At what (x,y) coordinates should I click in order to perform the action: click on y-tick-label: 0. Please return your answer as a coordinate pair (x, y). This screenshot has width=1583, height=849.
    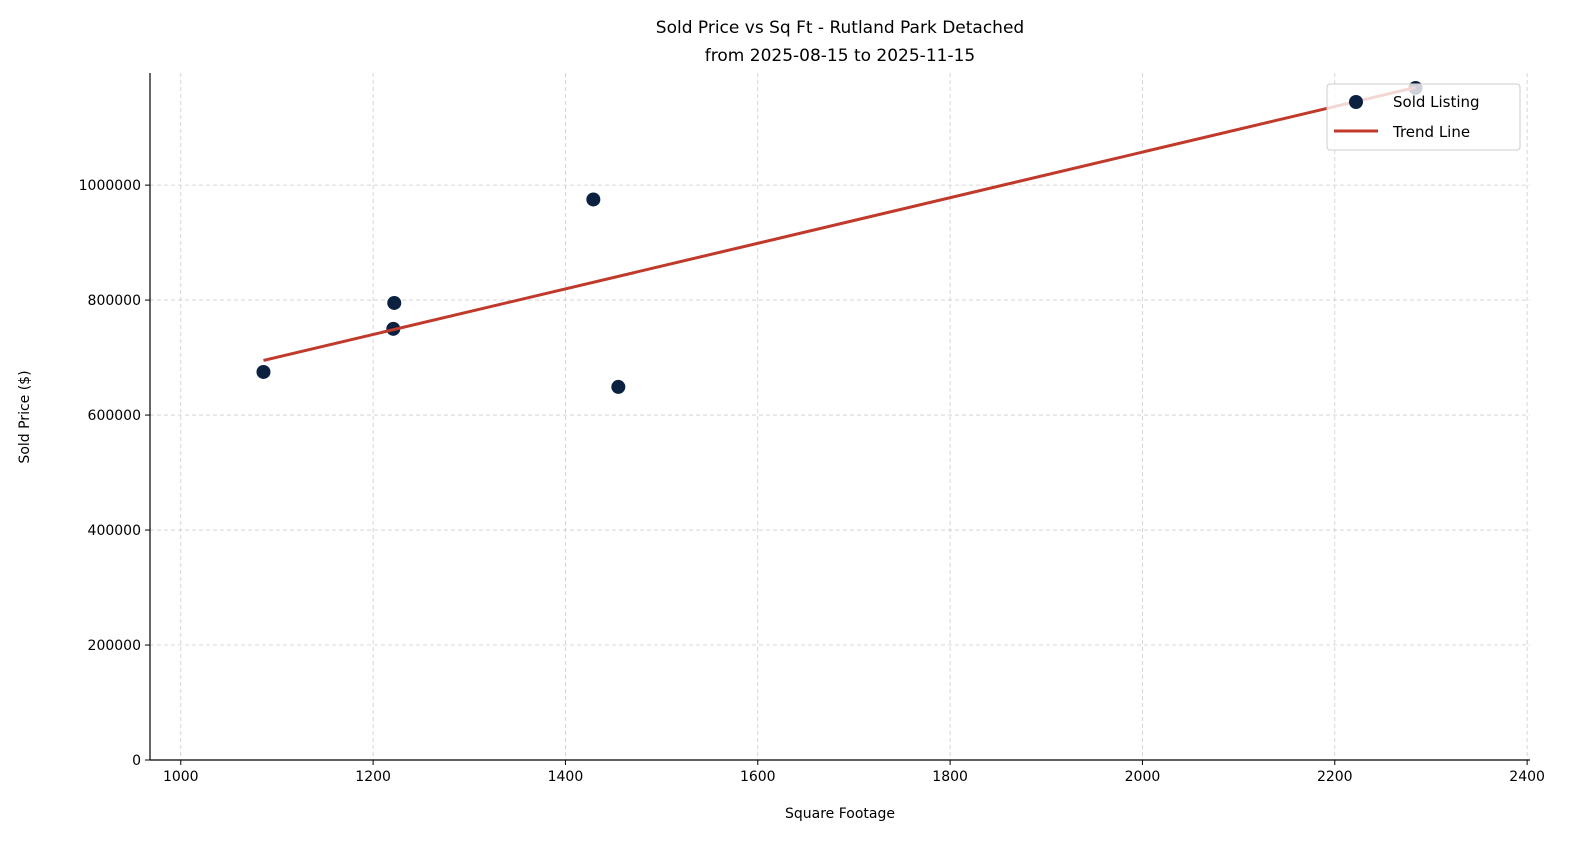
    Looking at the image, I should click on (136, 761).